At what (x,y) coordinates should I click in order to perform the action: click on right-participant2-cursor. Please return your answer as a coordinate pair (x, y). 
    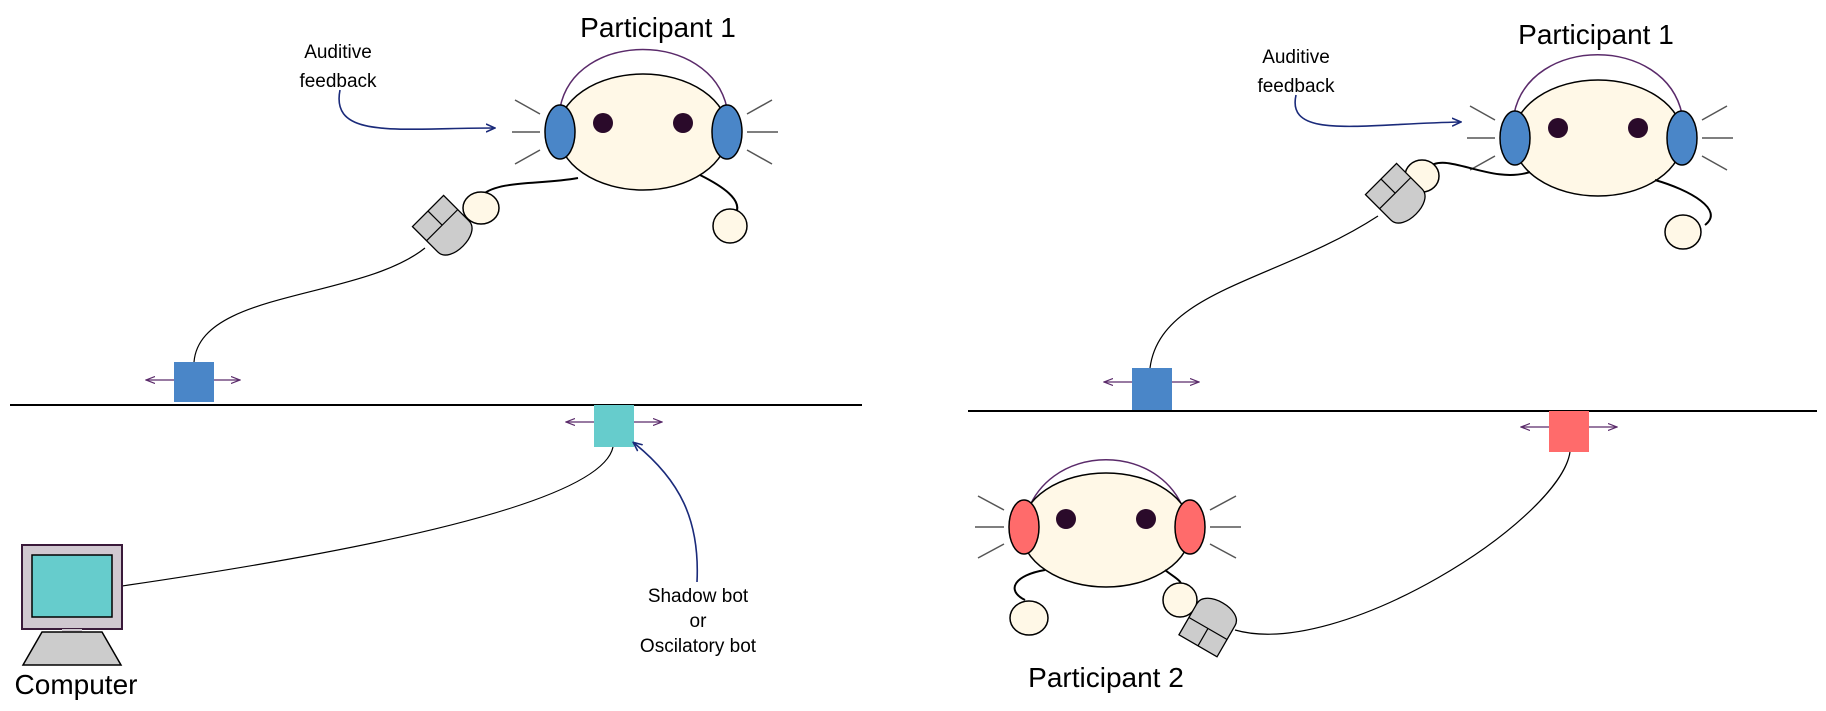
    Looking at the image, I should click on (1569, 431).